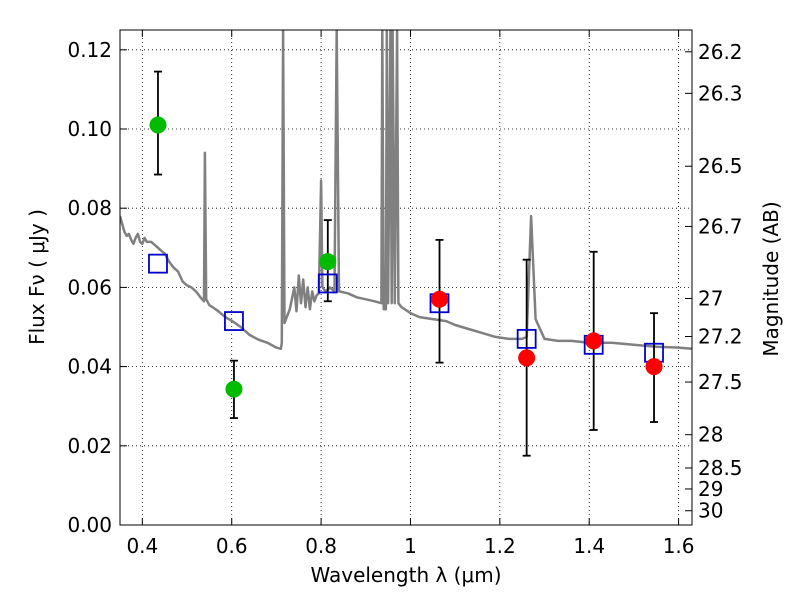 Image resolution: width=800 pixels, height=600 pixels. What do you see at coordinates (710, 489) in the screenshot?
I see `right-tick-label: 29` at bounding box center [710, 489].